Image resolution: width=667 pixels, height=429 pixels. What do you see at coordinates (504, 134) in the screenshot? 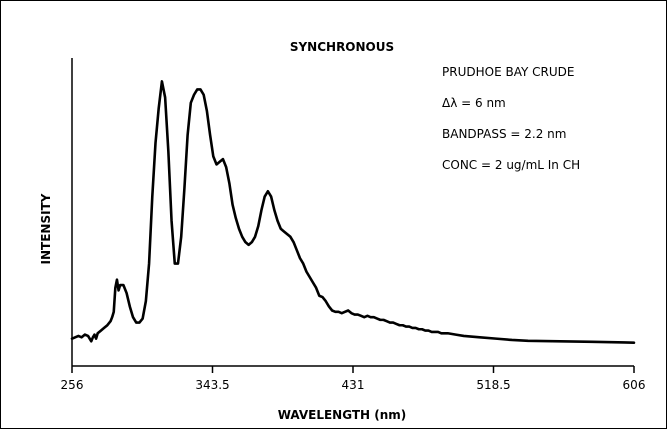
I see `annotation-bandpass: BANDPASS = 2.2 nm` at bounding box center [504, 134].